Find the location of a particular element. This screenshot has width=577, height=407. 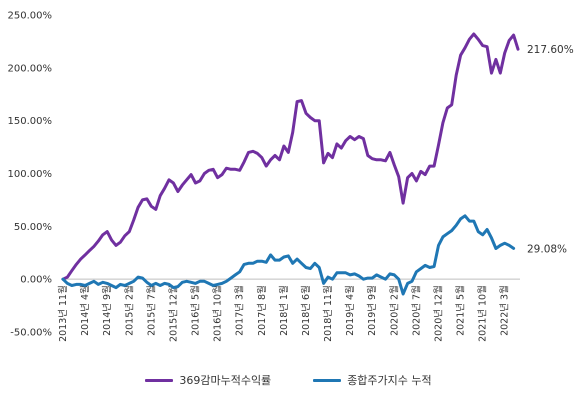

y-tick-label: 50.00% is located at coordinates (33, 227).